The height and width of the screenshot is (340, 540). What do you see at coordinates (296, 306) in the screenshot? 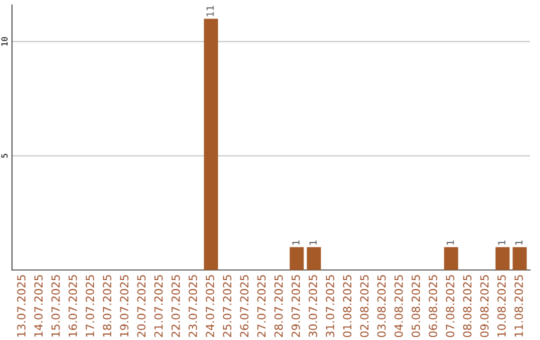
I see `x-tick-label: 29.07.2025` at bounding box center [296, 306].